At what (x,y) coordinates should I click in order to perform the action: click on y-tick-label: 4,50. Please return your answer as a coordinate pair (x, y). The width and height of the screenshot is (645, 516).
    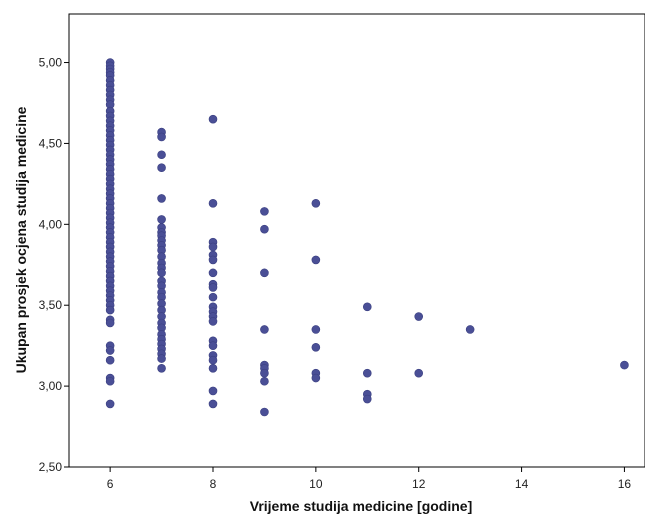
    Looking at the image, I should click on (51, 143).